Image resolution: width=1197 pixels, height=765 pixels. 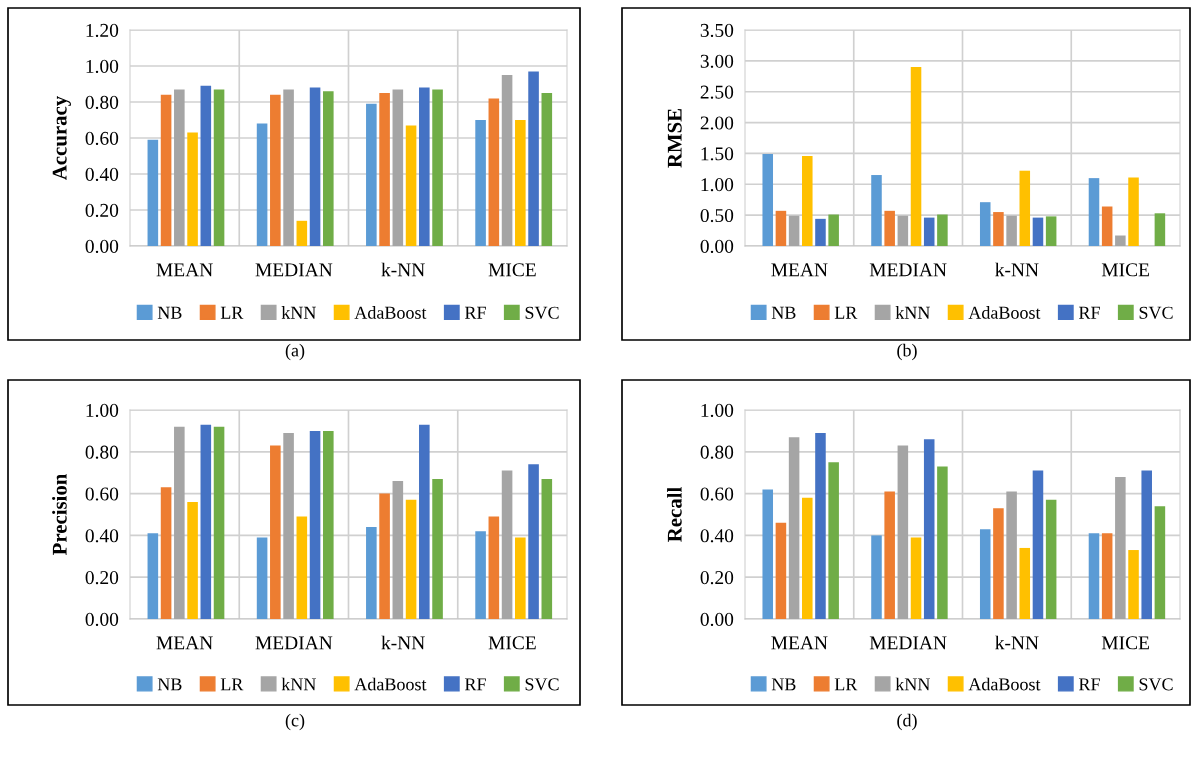 I want to click on y-tick-label: 0.00, so click(x=717, y=619).